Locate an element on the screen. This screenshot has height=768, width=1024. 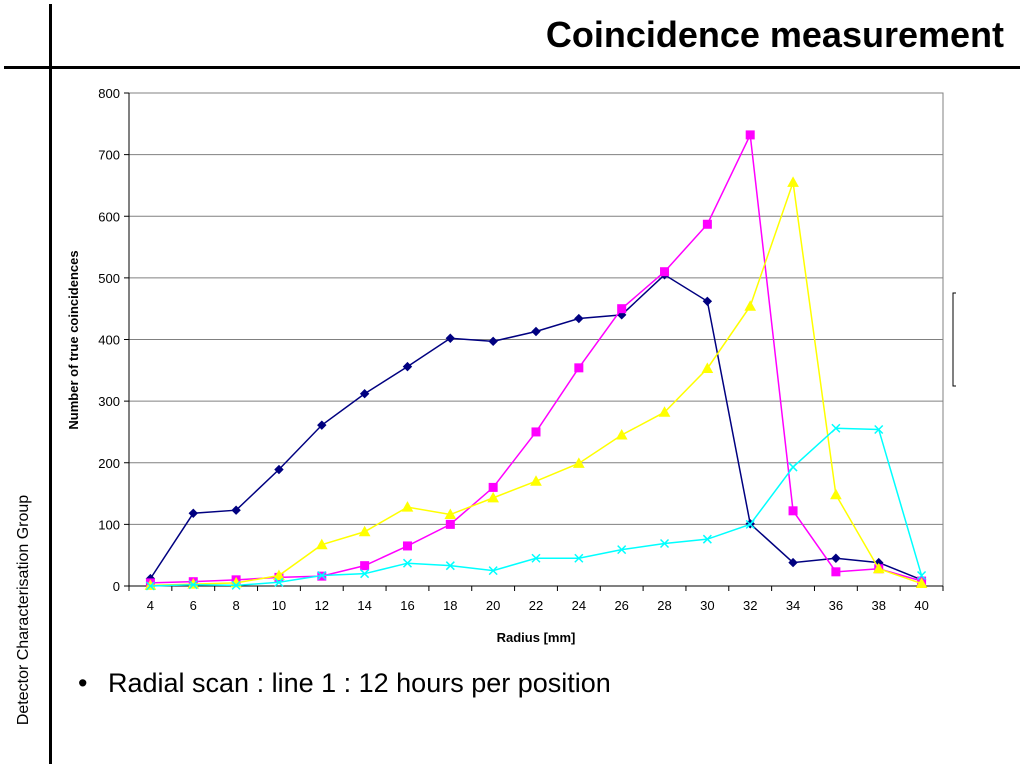
horizontal-divider is located at coordinates (512, 67).